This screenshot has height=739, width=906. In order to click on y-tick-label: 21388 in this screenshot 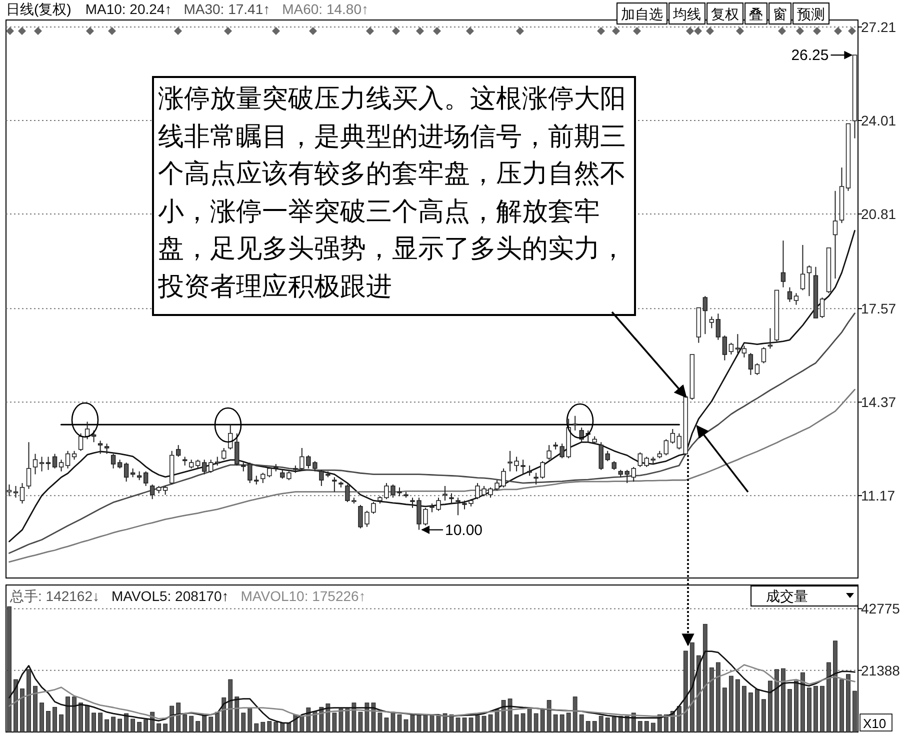, I will do `click(880, 670)`.